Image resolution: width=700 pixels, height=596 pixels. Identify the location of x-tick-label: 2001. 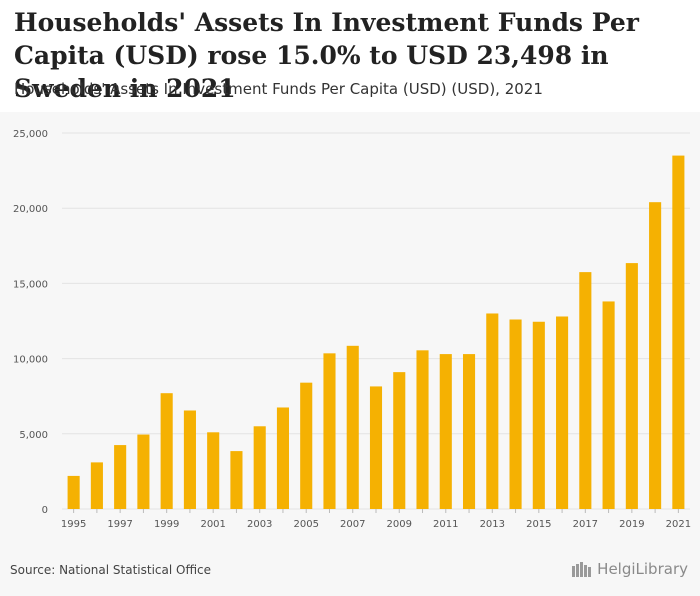
(212, 524).